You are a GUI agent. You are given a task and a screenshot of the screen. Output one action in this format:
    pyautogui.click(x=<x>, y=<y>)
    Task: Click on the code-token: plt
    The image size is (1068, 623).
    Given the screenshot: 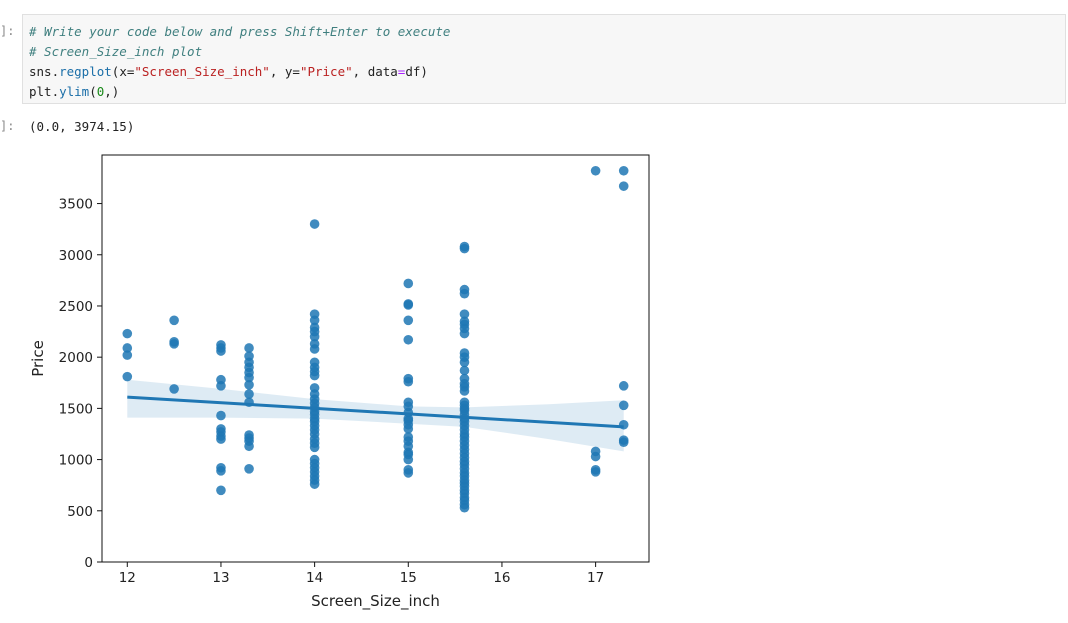 What is the action you would take?
    pyautogui.click(x=40, y=91)
    